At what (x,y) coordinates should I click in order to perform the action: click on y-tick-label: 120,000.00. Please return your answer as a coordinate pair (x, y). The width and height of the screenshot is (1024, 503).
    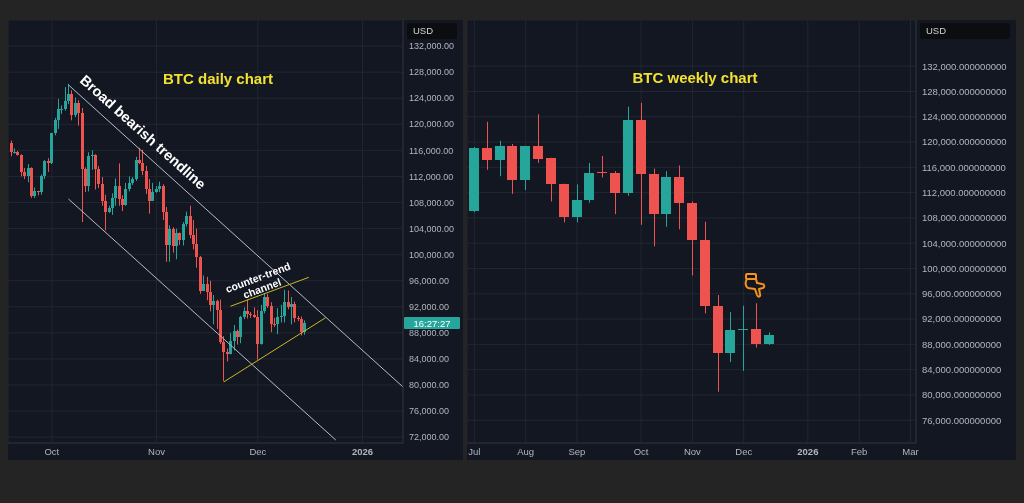
    Looking at the image, I should click on (432, 124).